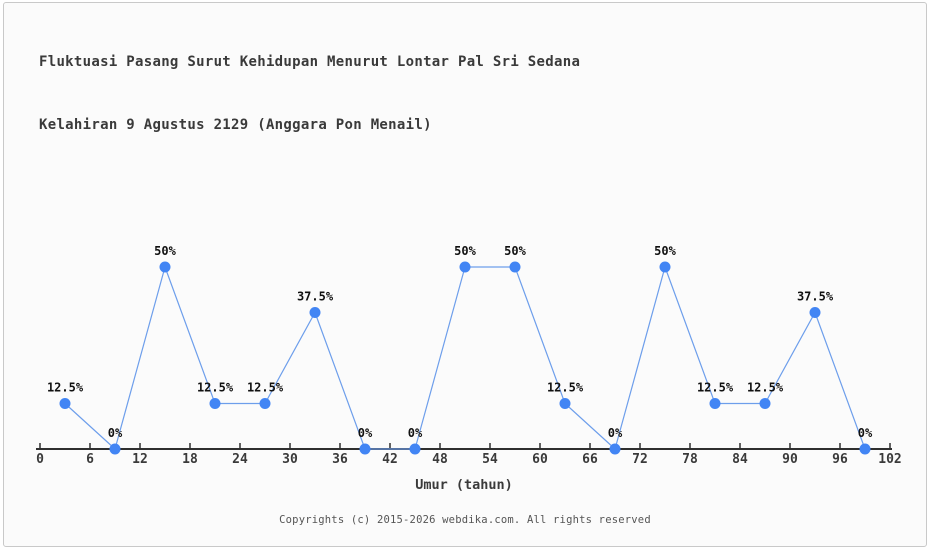 This screenshot has width=930, height=550. Describe the element at coordinates (540, 459) in the screenshot. I see `x-axis-tick-label: 60` at that location.